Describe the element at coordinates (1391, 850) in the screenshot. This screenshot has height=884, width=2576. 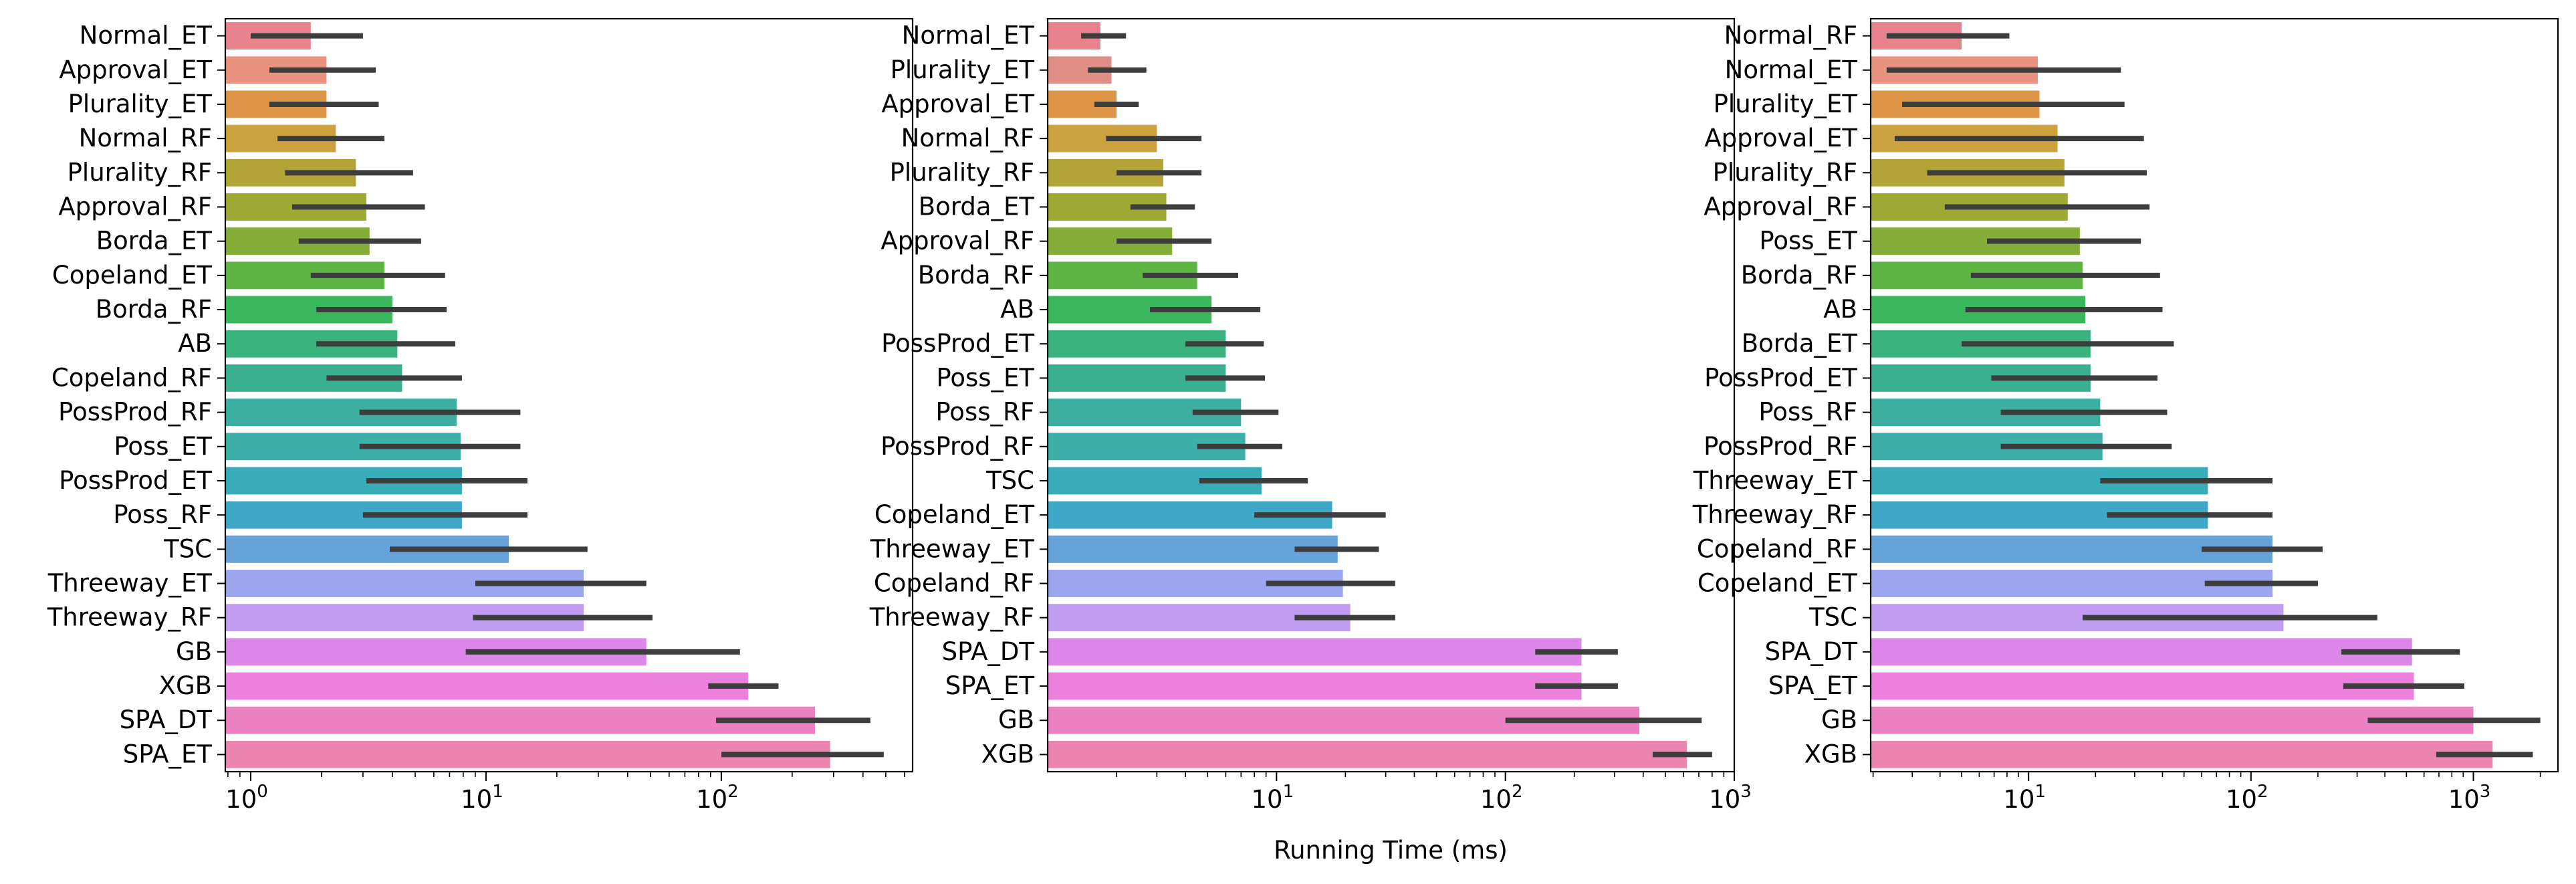
I see `x-axis-label: Running Time (ms)` at that location.